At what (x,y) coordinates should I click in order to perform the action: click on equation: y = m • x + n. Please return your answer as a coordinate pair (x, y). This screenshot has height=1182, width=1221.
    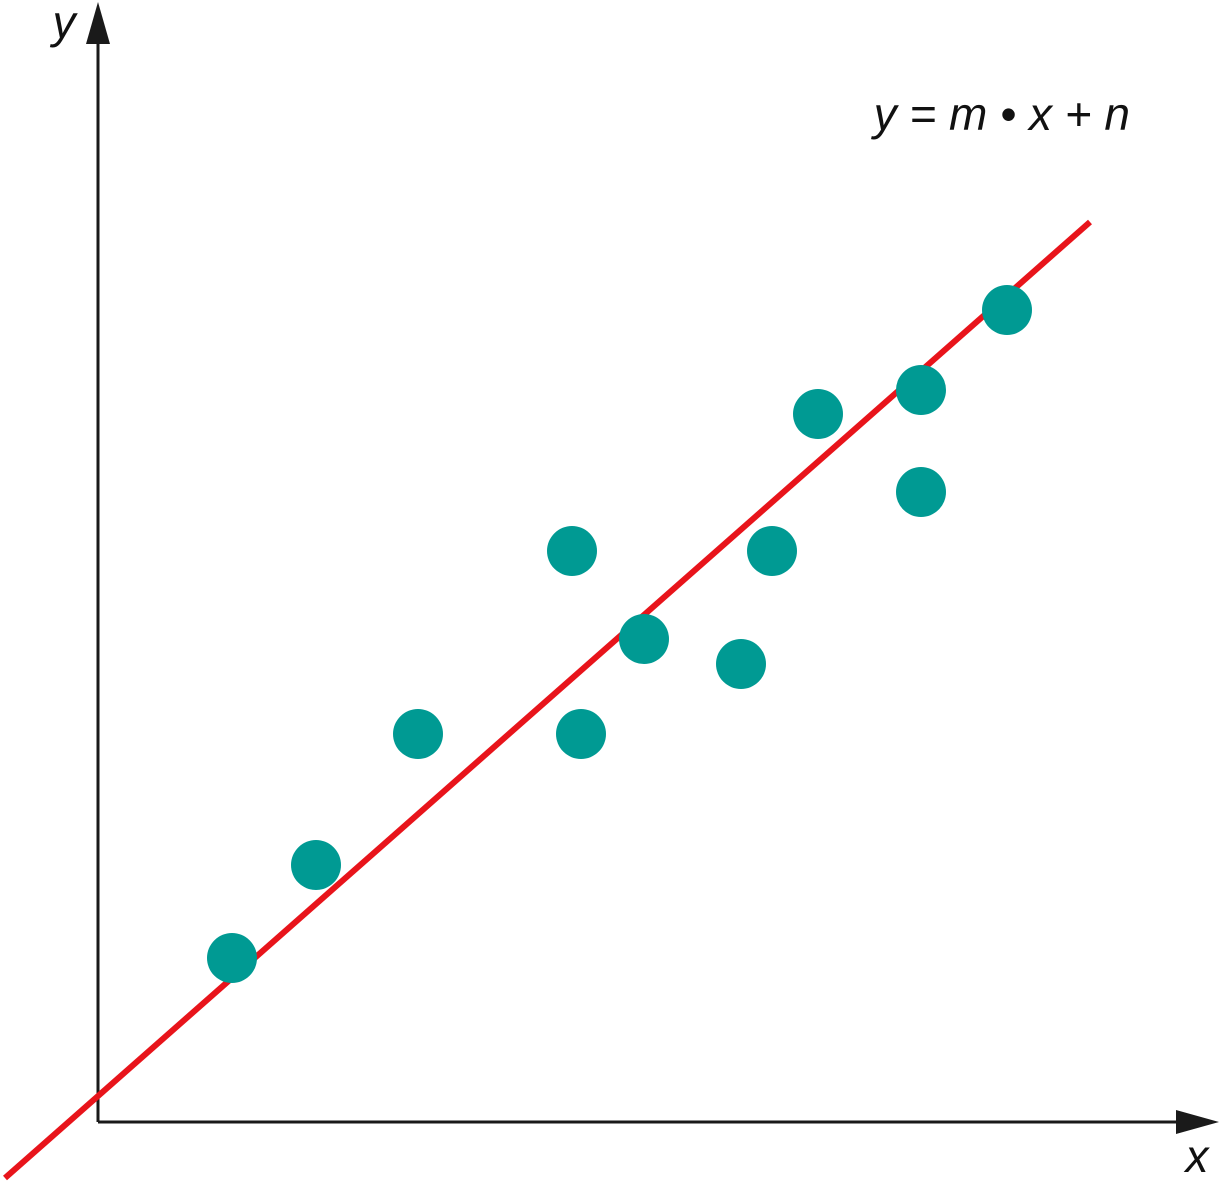
    Looking at the image, I should click on (1000, 114).